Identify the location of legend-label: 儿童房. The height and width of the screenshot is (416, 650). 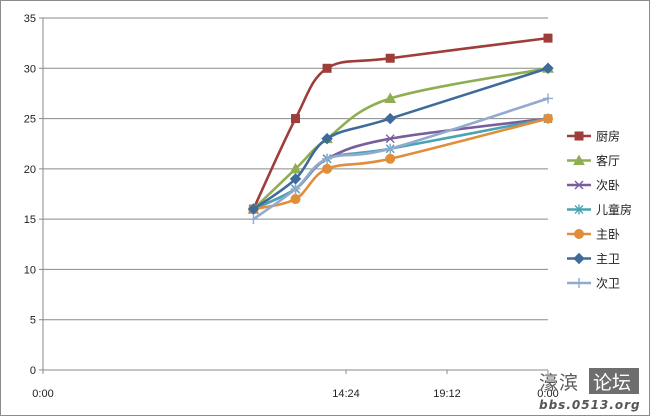
(614, 209).